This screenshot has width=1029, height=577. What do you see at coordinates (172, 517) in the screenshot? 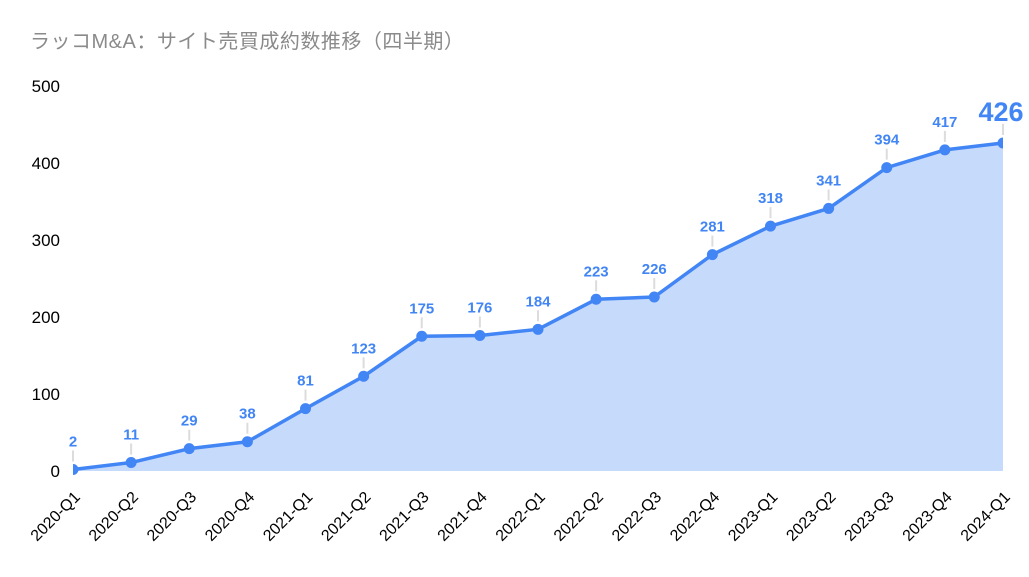
I see `x-axis-tick-label: 2020-Q3` at bounding box center [172, 517].